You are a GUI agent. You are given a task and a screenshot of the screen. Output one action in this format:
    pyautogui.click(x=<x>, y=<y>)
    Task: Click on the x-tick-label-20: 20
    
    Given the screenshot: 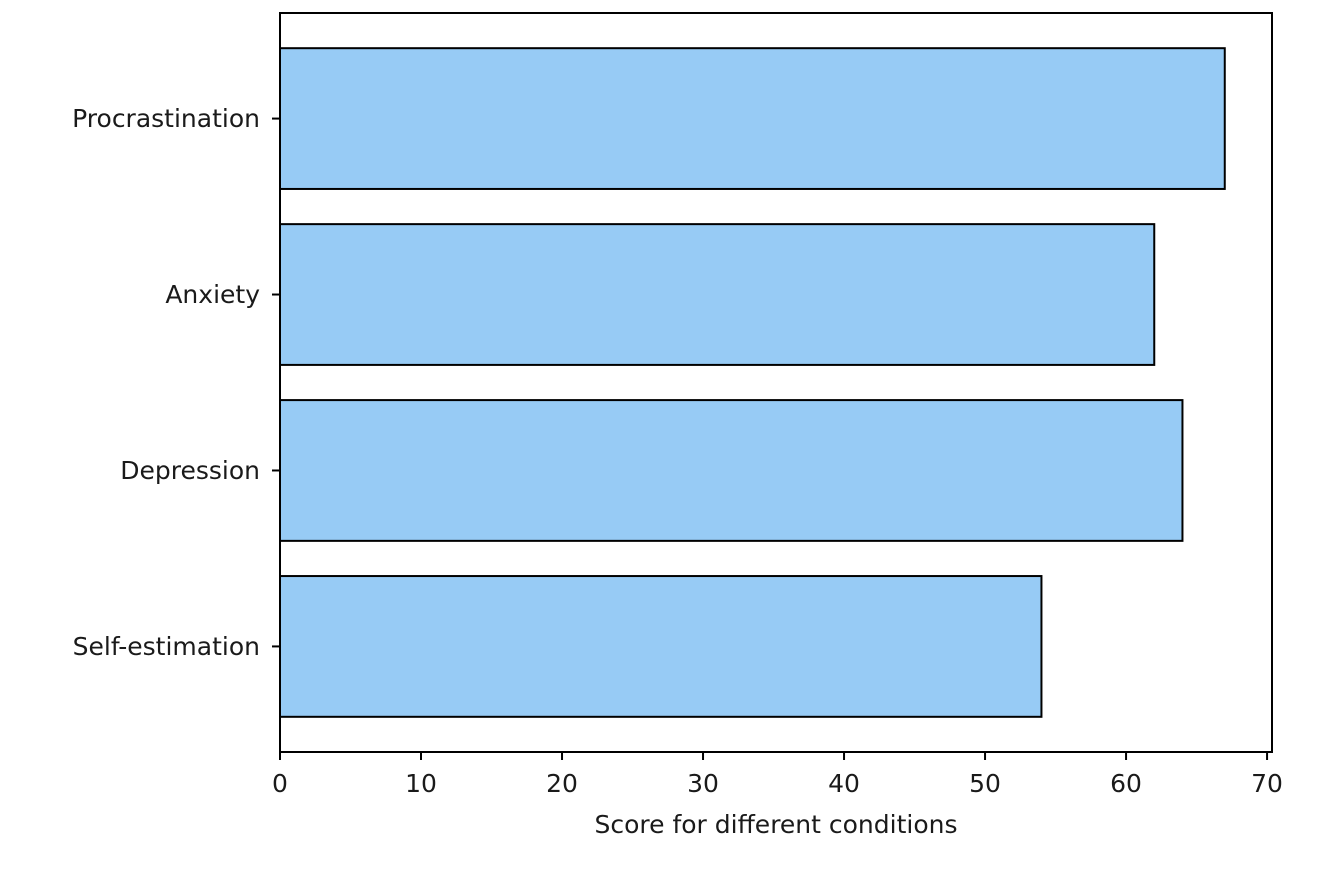 What is the action you would take?
    pyautogui.click(x=562, y=783)
    